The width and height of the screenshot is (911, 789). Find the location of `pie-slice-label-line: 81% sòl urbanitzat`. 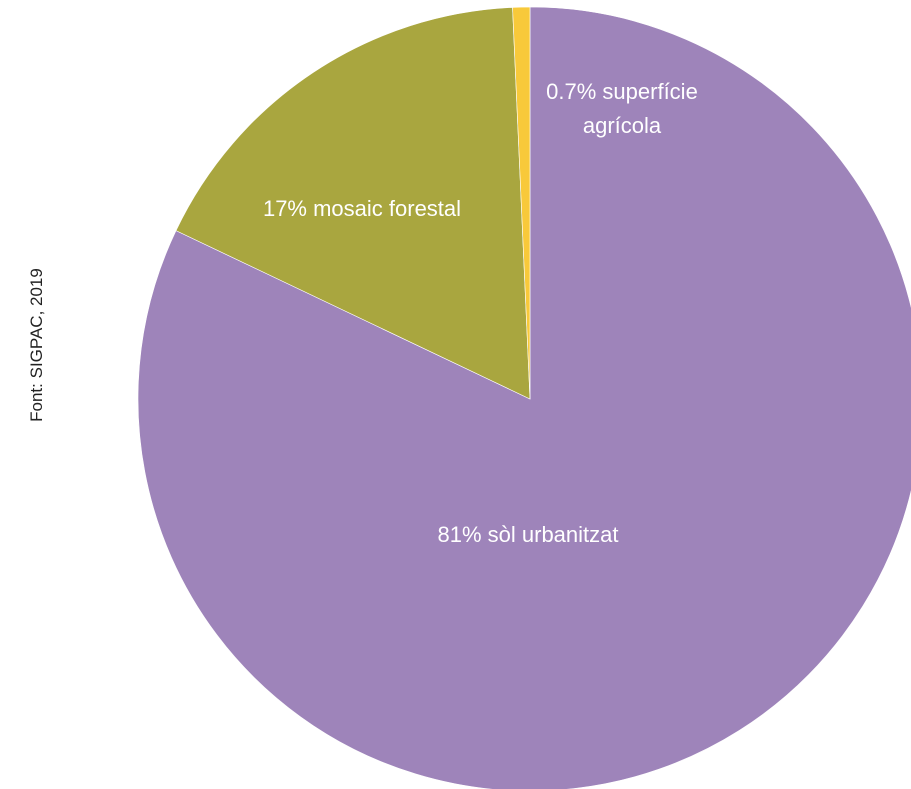

pie-slice-label-line: 81% sòl urbanitzat is located at coordinates (528, 534).